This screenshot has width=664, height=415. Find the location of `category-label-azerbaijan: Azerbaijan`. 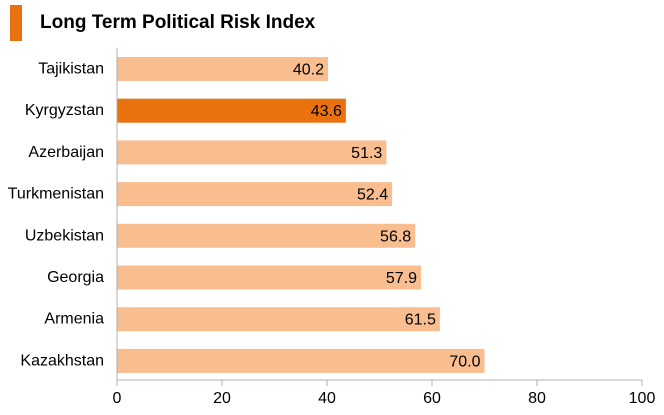

category-label-azerbaijan: Azerbaijan is located at coordinates (66, 152).